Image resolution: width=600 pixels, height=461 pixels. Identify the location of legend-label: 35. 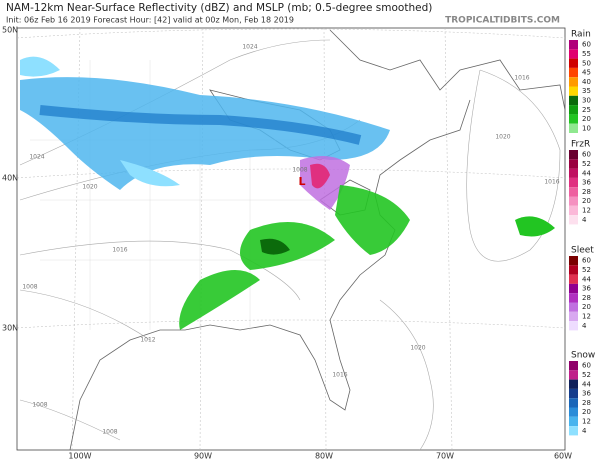
(586, 91).